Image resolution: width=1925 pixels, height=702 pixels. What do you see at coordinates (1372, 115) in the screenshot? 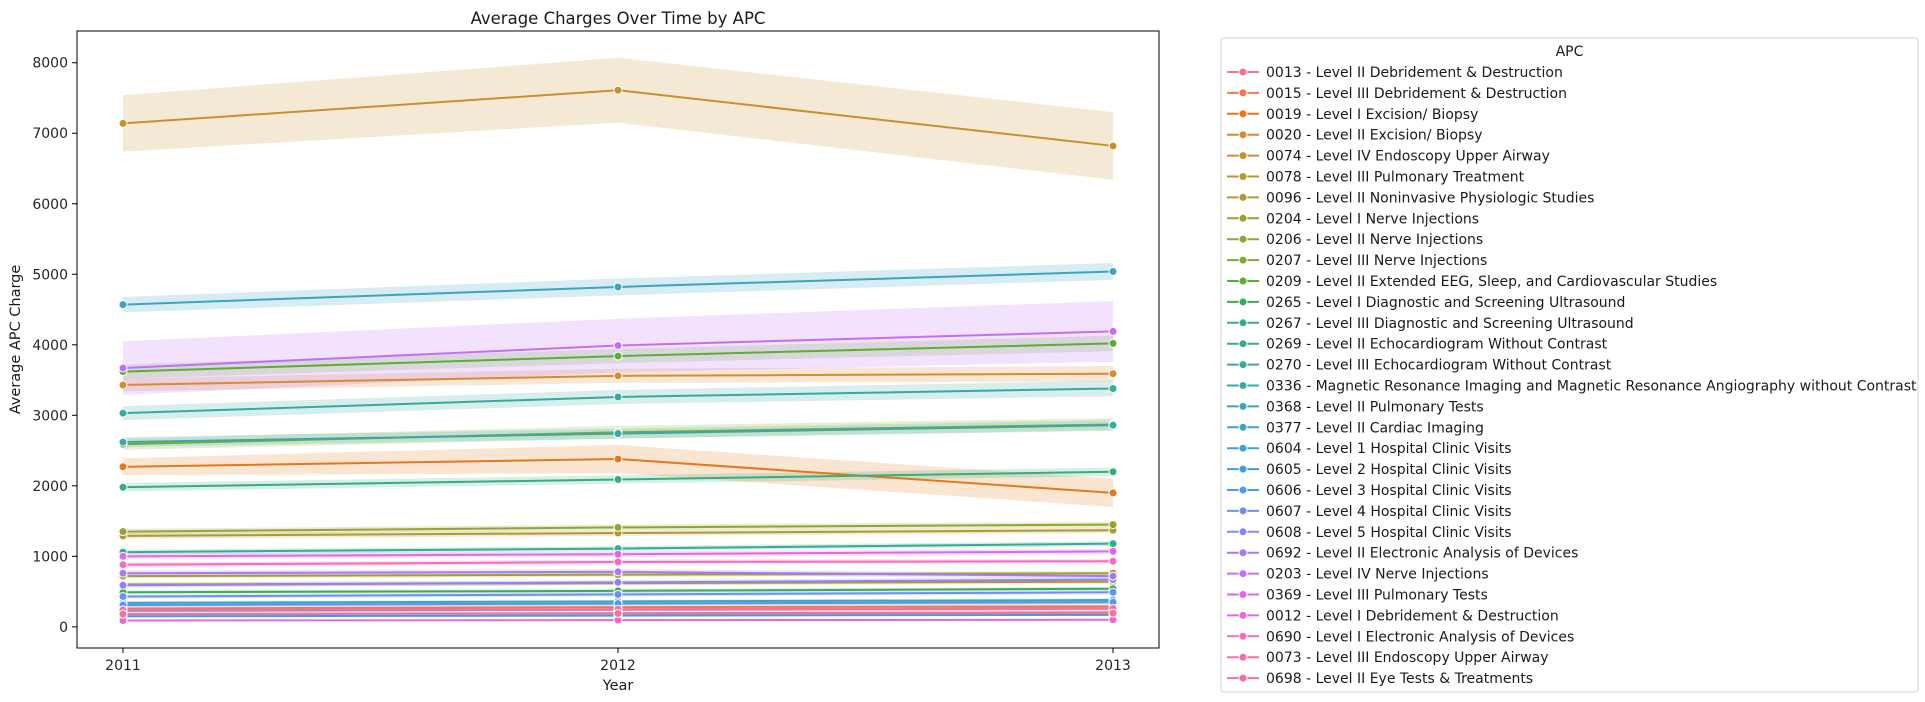
I see `legend-label: 0019 - Level I Excision/ Biopsy` at bounding box center [1372, 115].